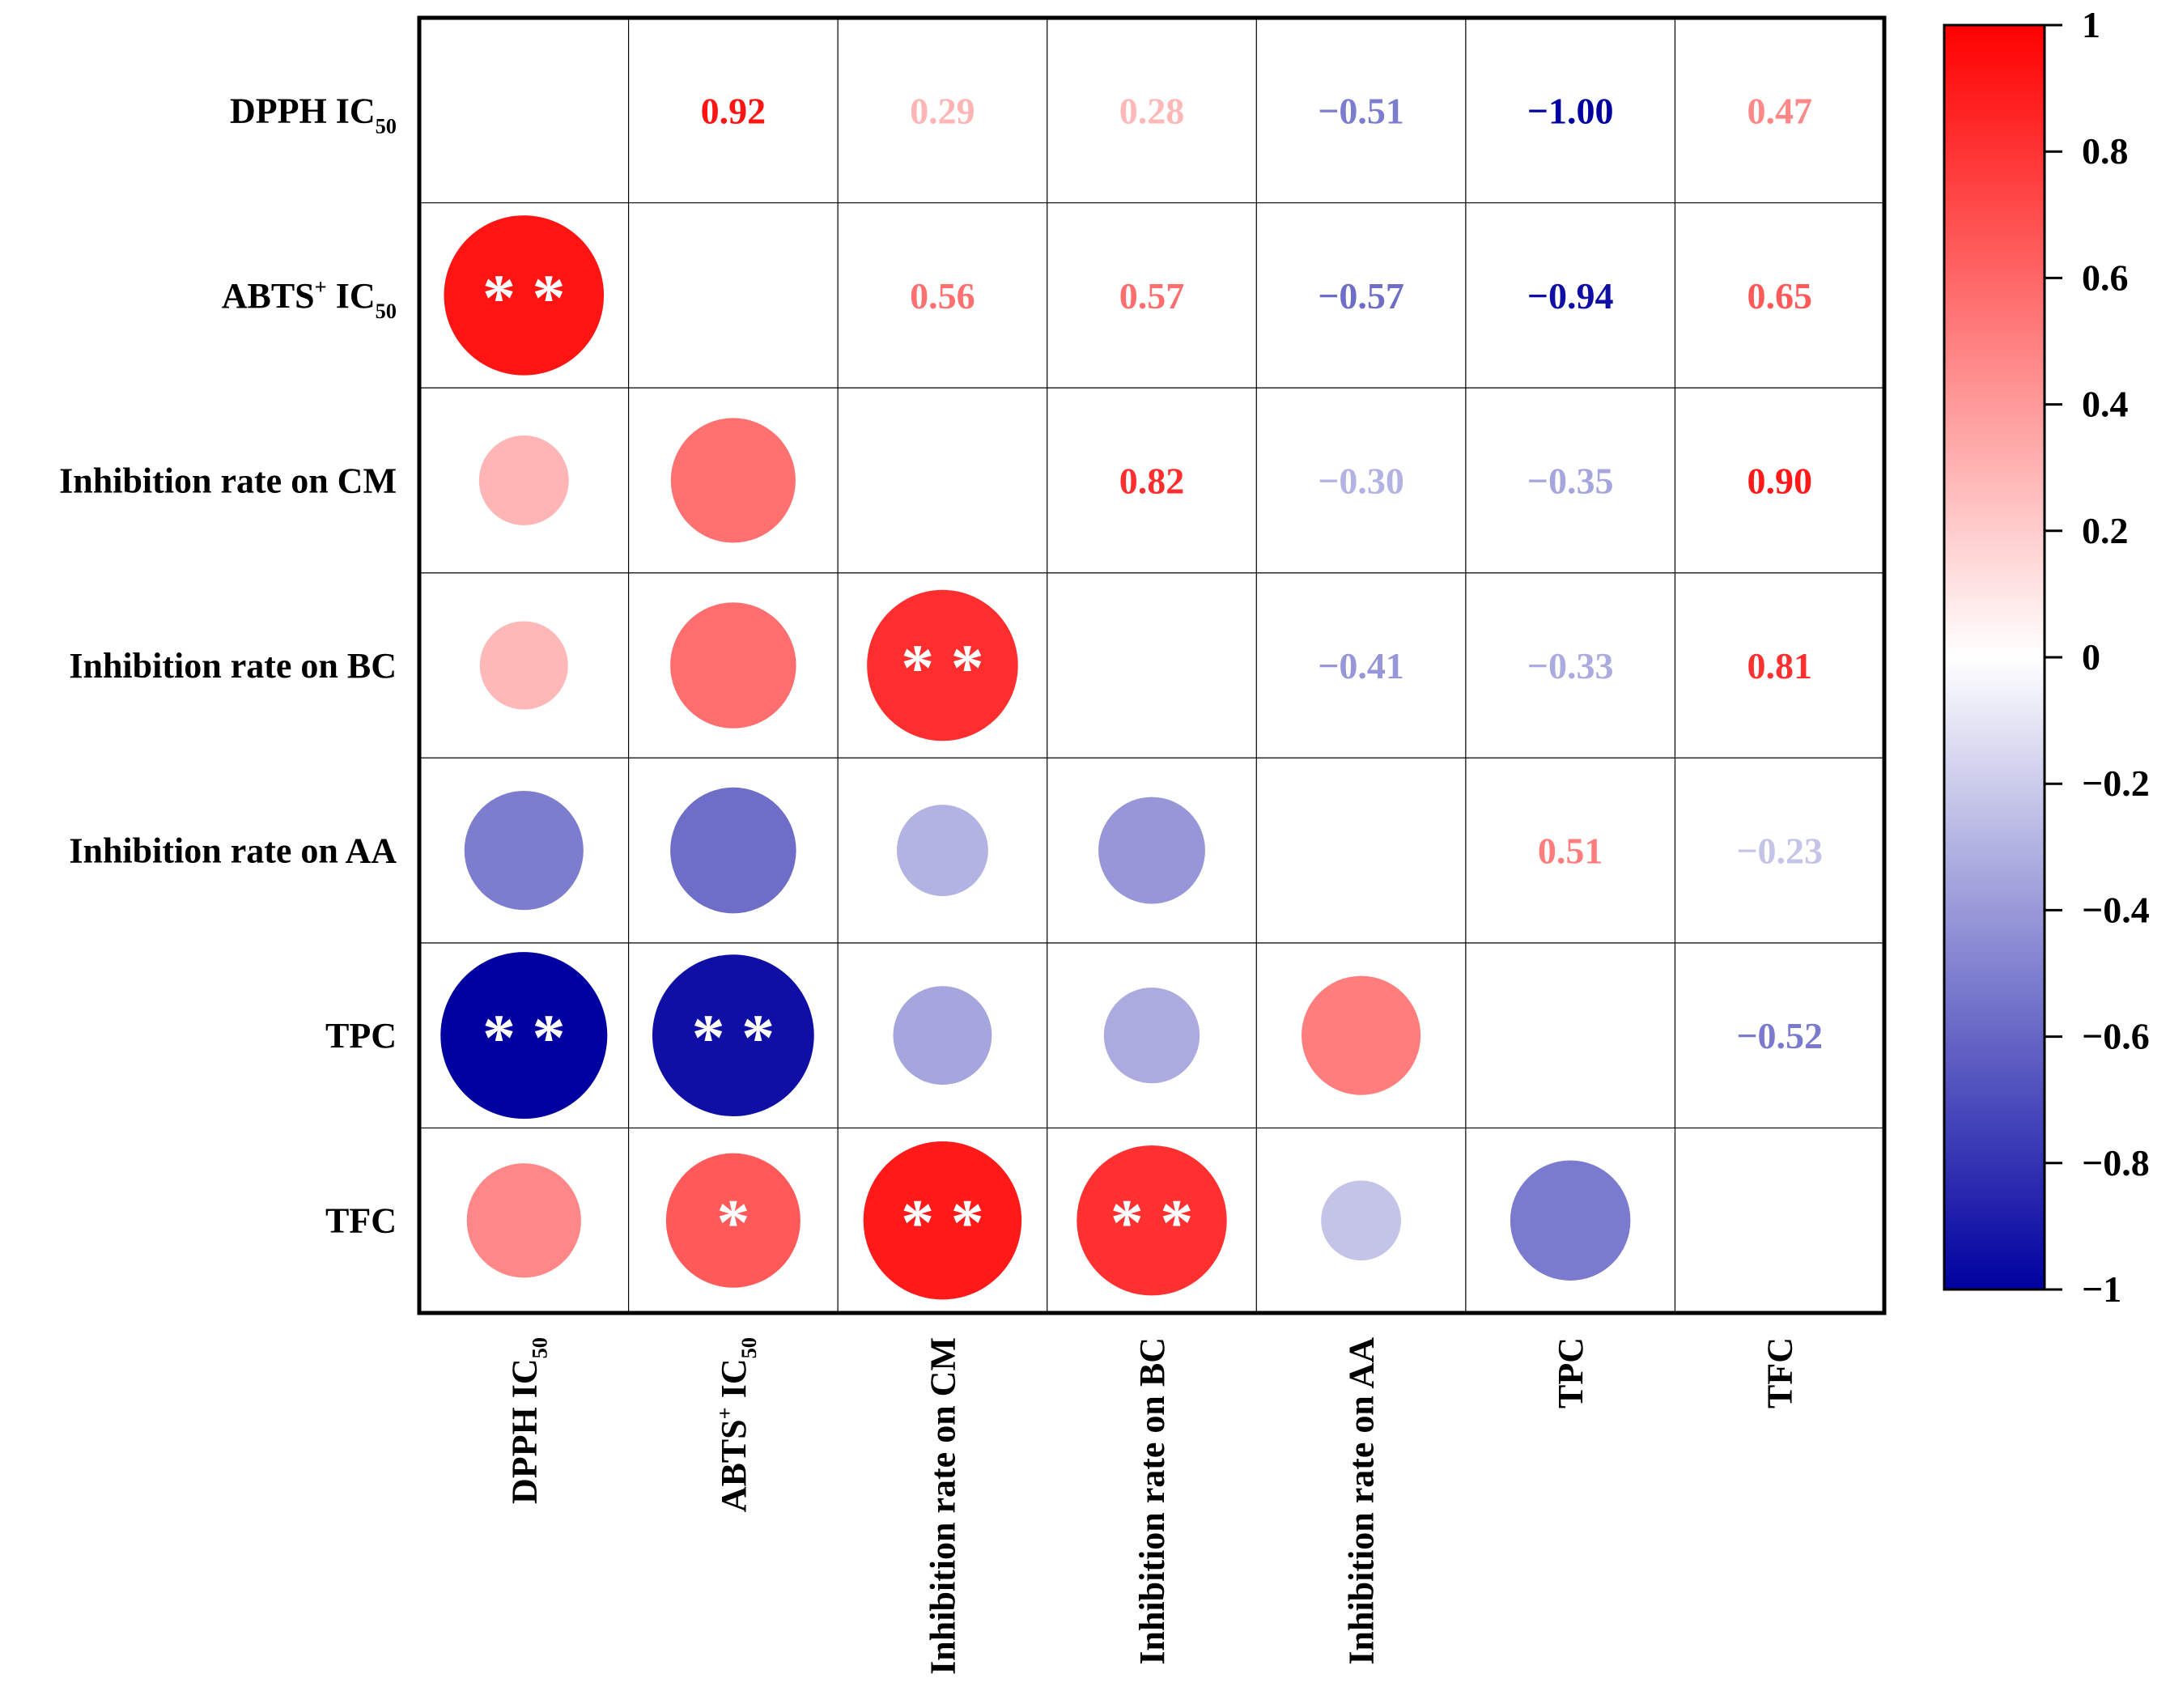  I want to click on colorbar-tick-label: −0.6, so click(2116, 1036).